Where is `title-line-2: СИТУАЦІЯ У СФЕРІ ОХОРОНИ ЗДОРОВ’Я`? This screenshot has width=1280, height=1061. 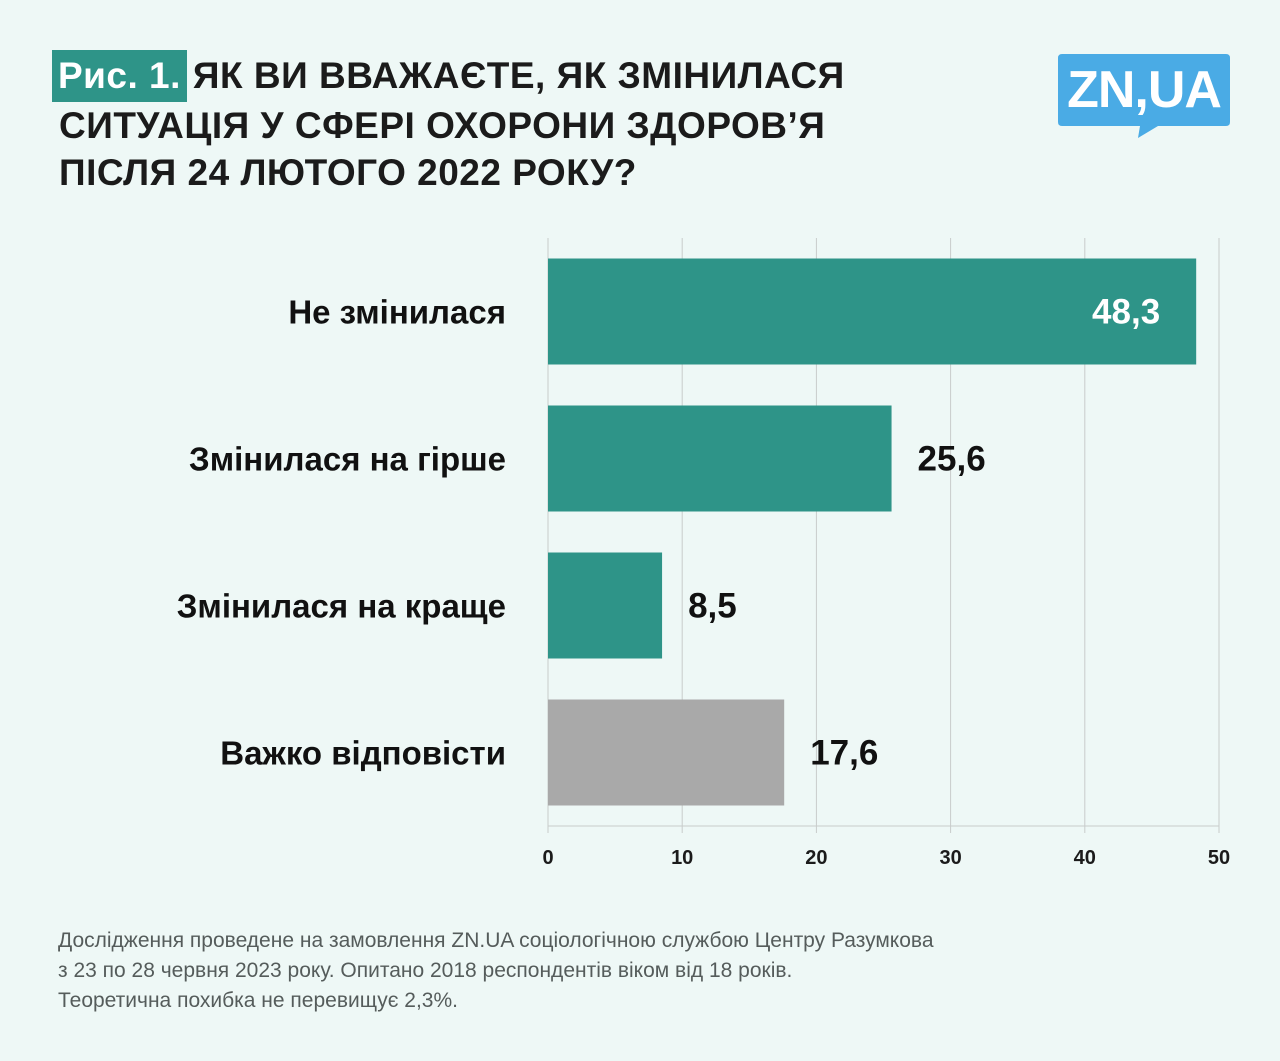 title-line-2: СИТУАЦІЯ У СФЕРІ ОХОРОНИ ЗДОРОВ’Я is located at coordinates (442, 125).